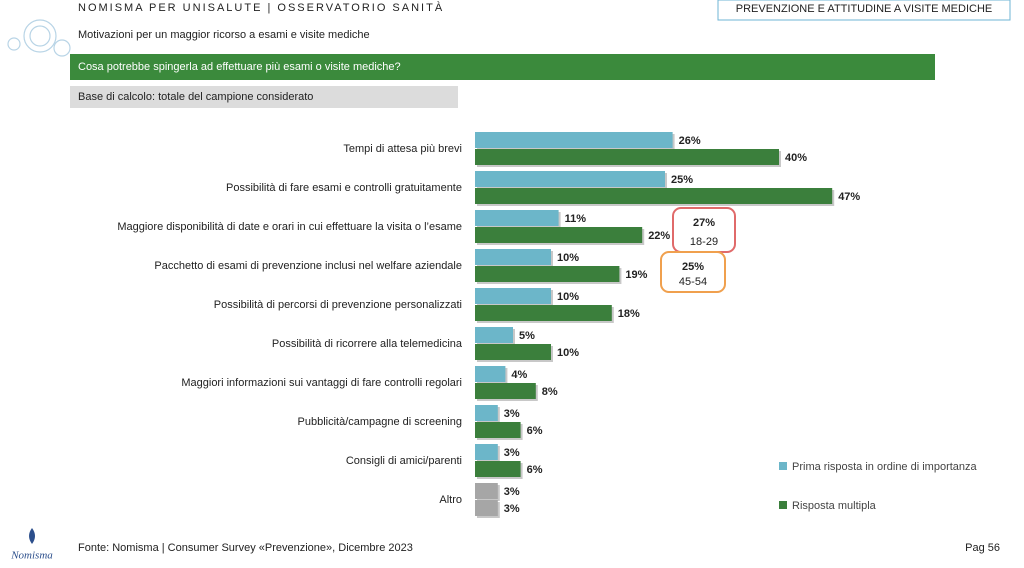 The width and height of the screenshot is (1024, 568). I want to click on value-label: 8%, so click(550, 392).